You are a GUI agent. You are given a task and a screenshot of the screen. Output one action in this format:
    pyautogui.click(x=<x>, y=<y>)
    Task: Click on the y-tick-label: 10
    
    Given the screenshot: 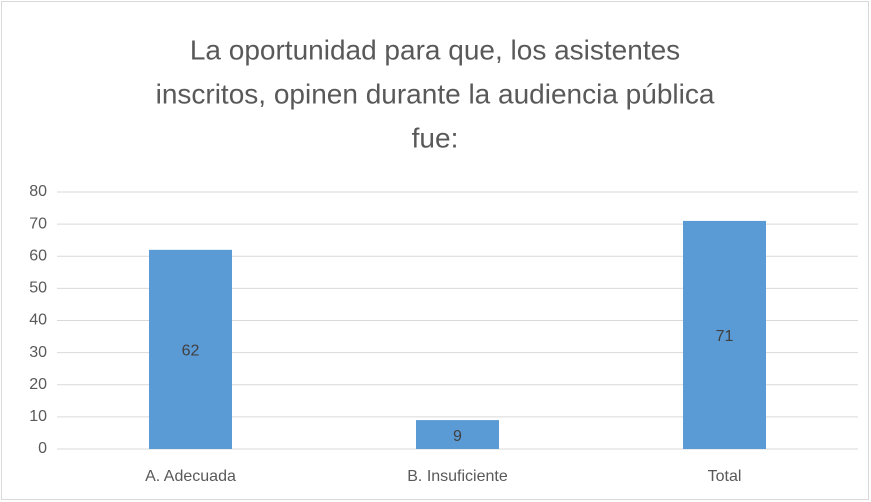 What is the action you would take?
    pyautogui.click(x=38, y=416)
    